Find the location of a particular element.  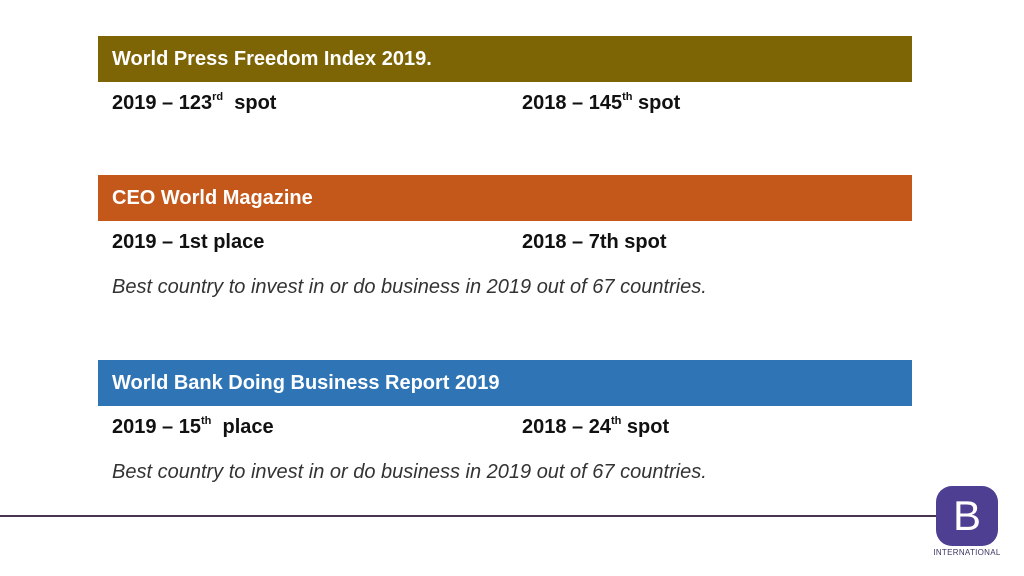

ranking-row: 2019 – 1st place 2018 – 7th spot is located at coordinates (505, 241).